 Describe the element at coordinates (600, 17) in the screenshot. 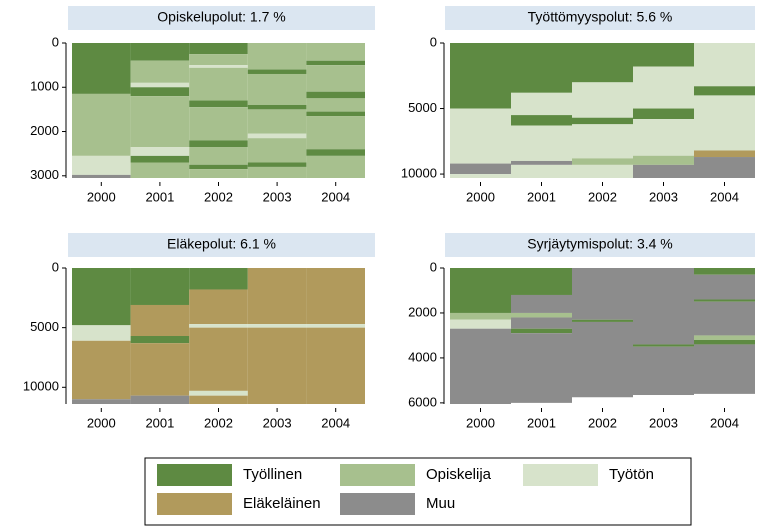

I see `panel-title: Työttömyyspolut: 5.6 %` at that location.